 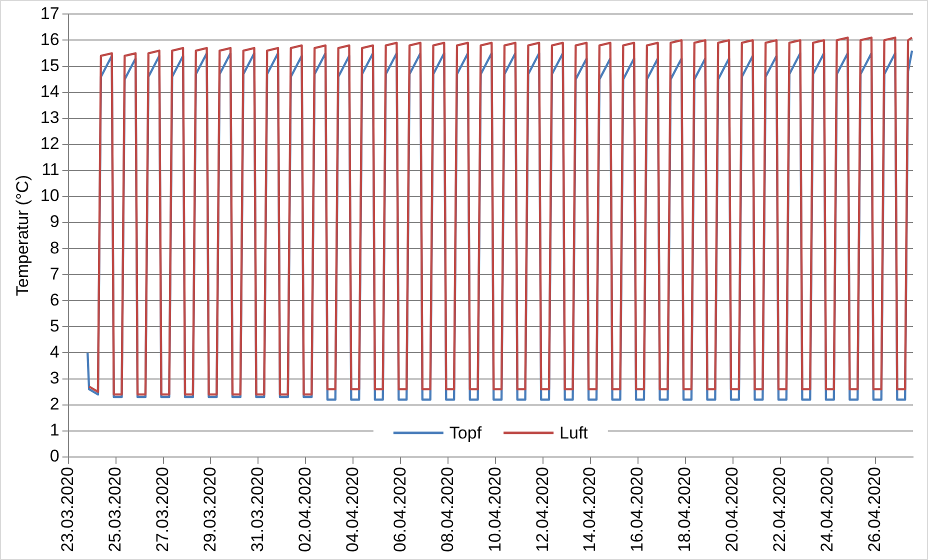 I want to click on y-tick-label: 2, so click(x=55, y=404).